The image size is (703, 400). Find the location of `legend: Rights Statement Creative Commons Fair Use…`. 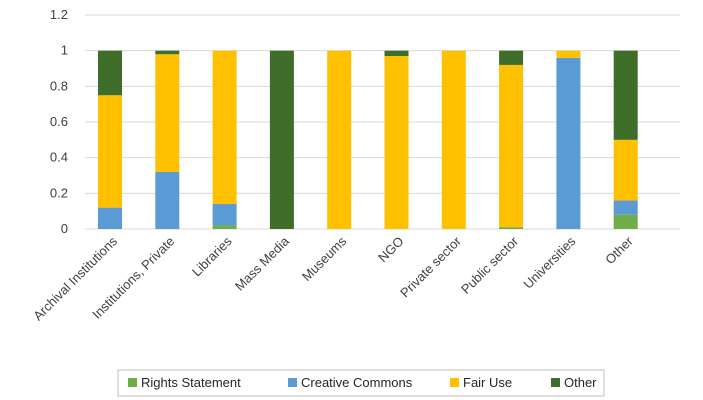

legend: Rights Statement Creative Commons Fair Use… is located at coordinates (361, 383).